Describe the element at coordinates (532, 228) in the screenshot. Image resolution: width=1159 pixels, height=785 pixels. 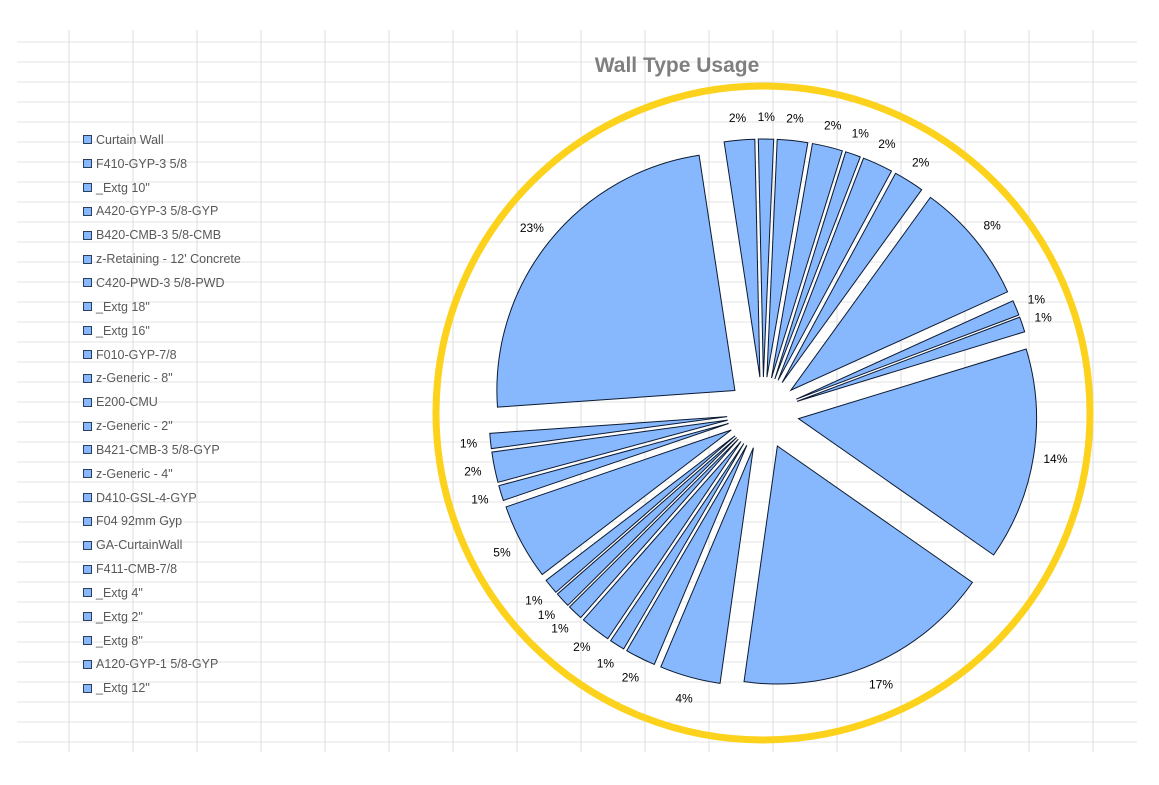
I see `slice-label: 23%` at that location.